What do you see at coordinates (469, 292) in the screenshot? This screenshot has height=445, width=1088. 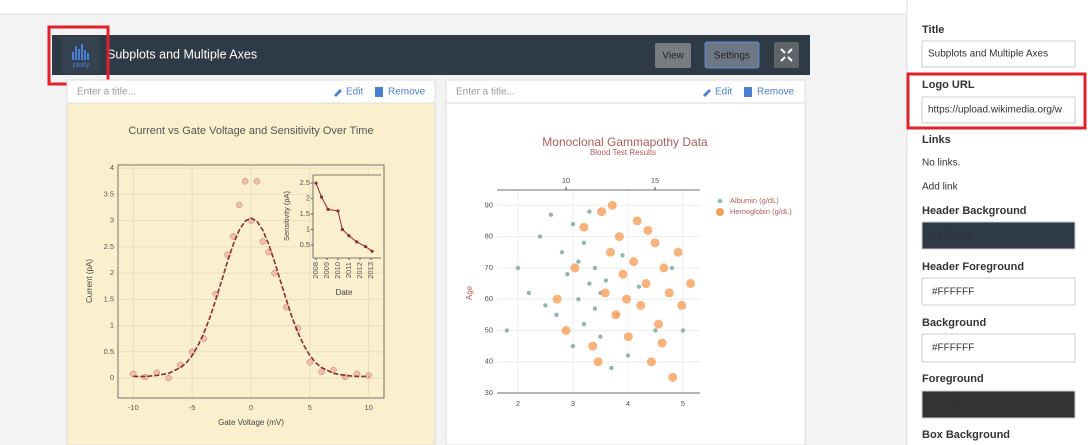 I see `y-axis-title: Age` at bounding box center [469, 292].